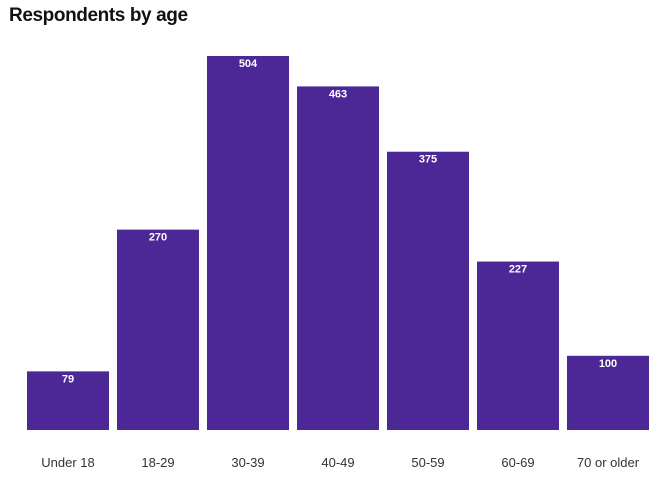  What do you see at coordinates (248, 64) in the screenshot?
I see `data-label: 504` at bounding box center [248, 64].